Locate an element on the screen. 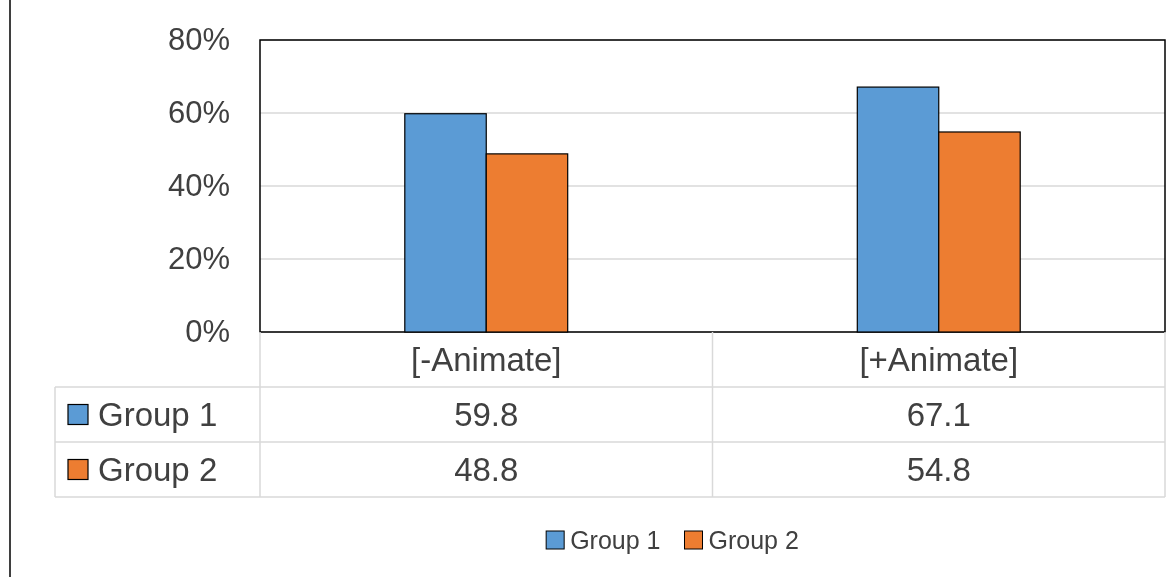 The width and height of the screenshot is (1174, 577). data-label: 48.8 is located at coordinates (486, 470).